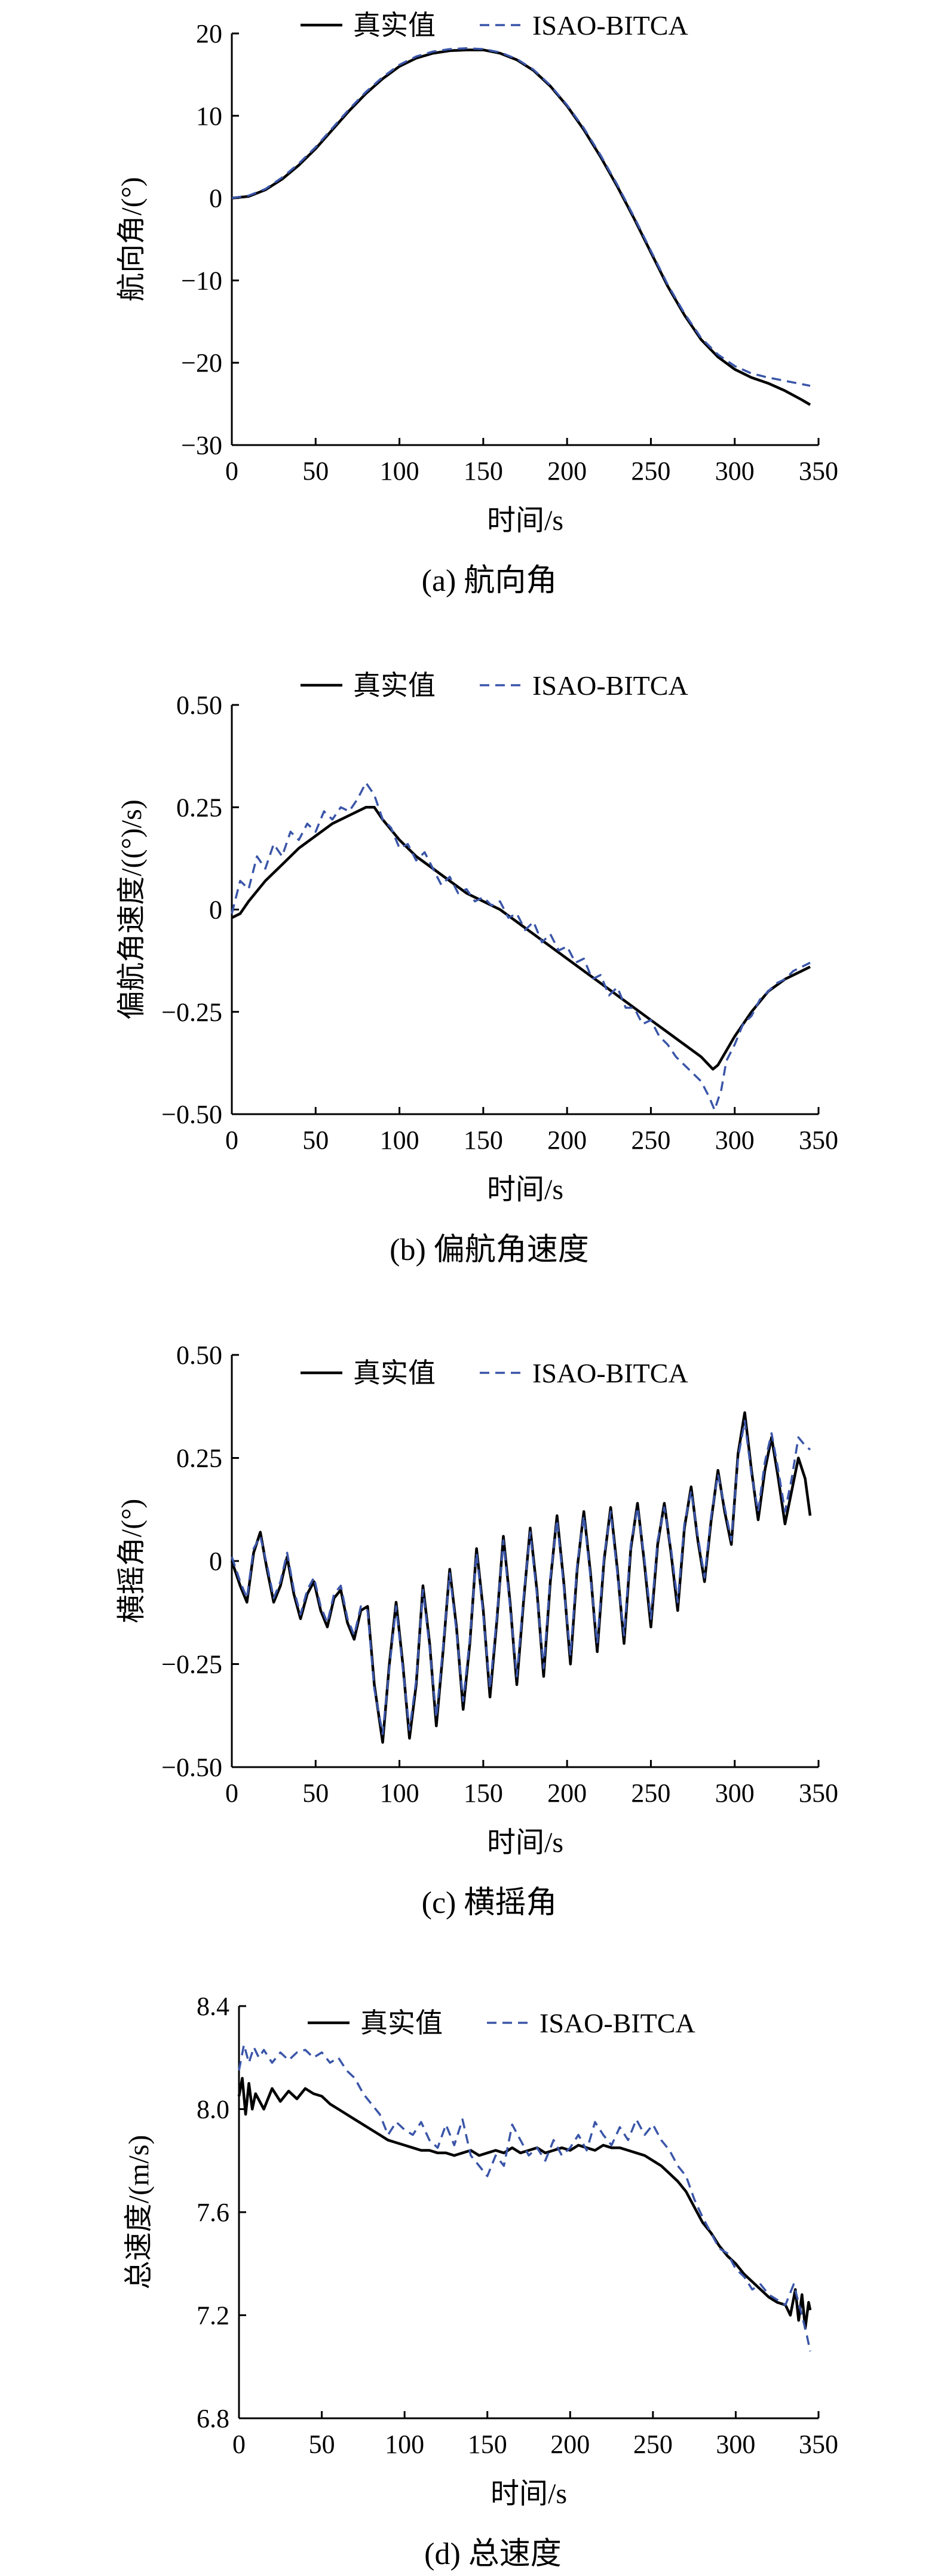 The image size is (941, 2576). What do you see at coordinates (209, 33) in the screenshot?
I see `y-tick-label: 20` at bounding box center [209, 33].